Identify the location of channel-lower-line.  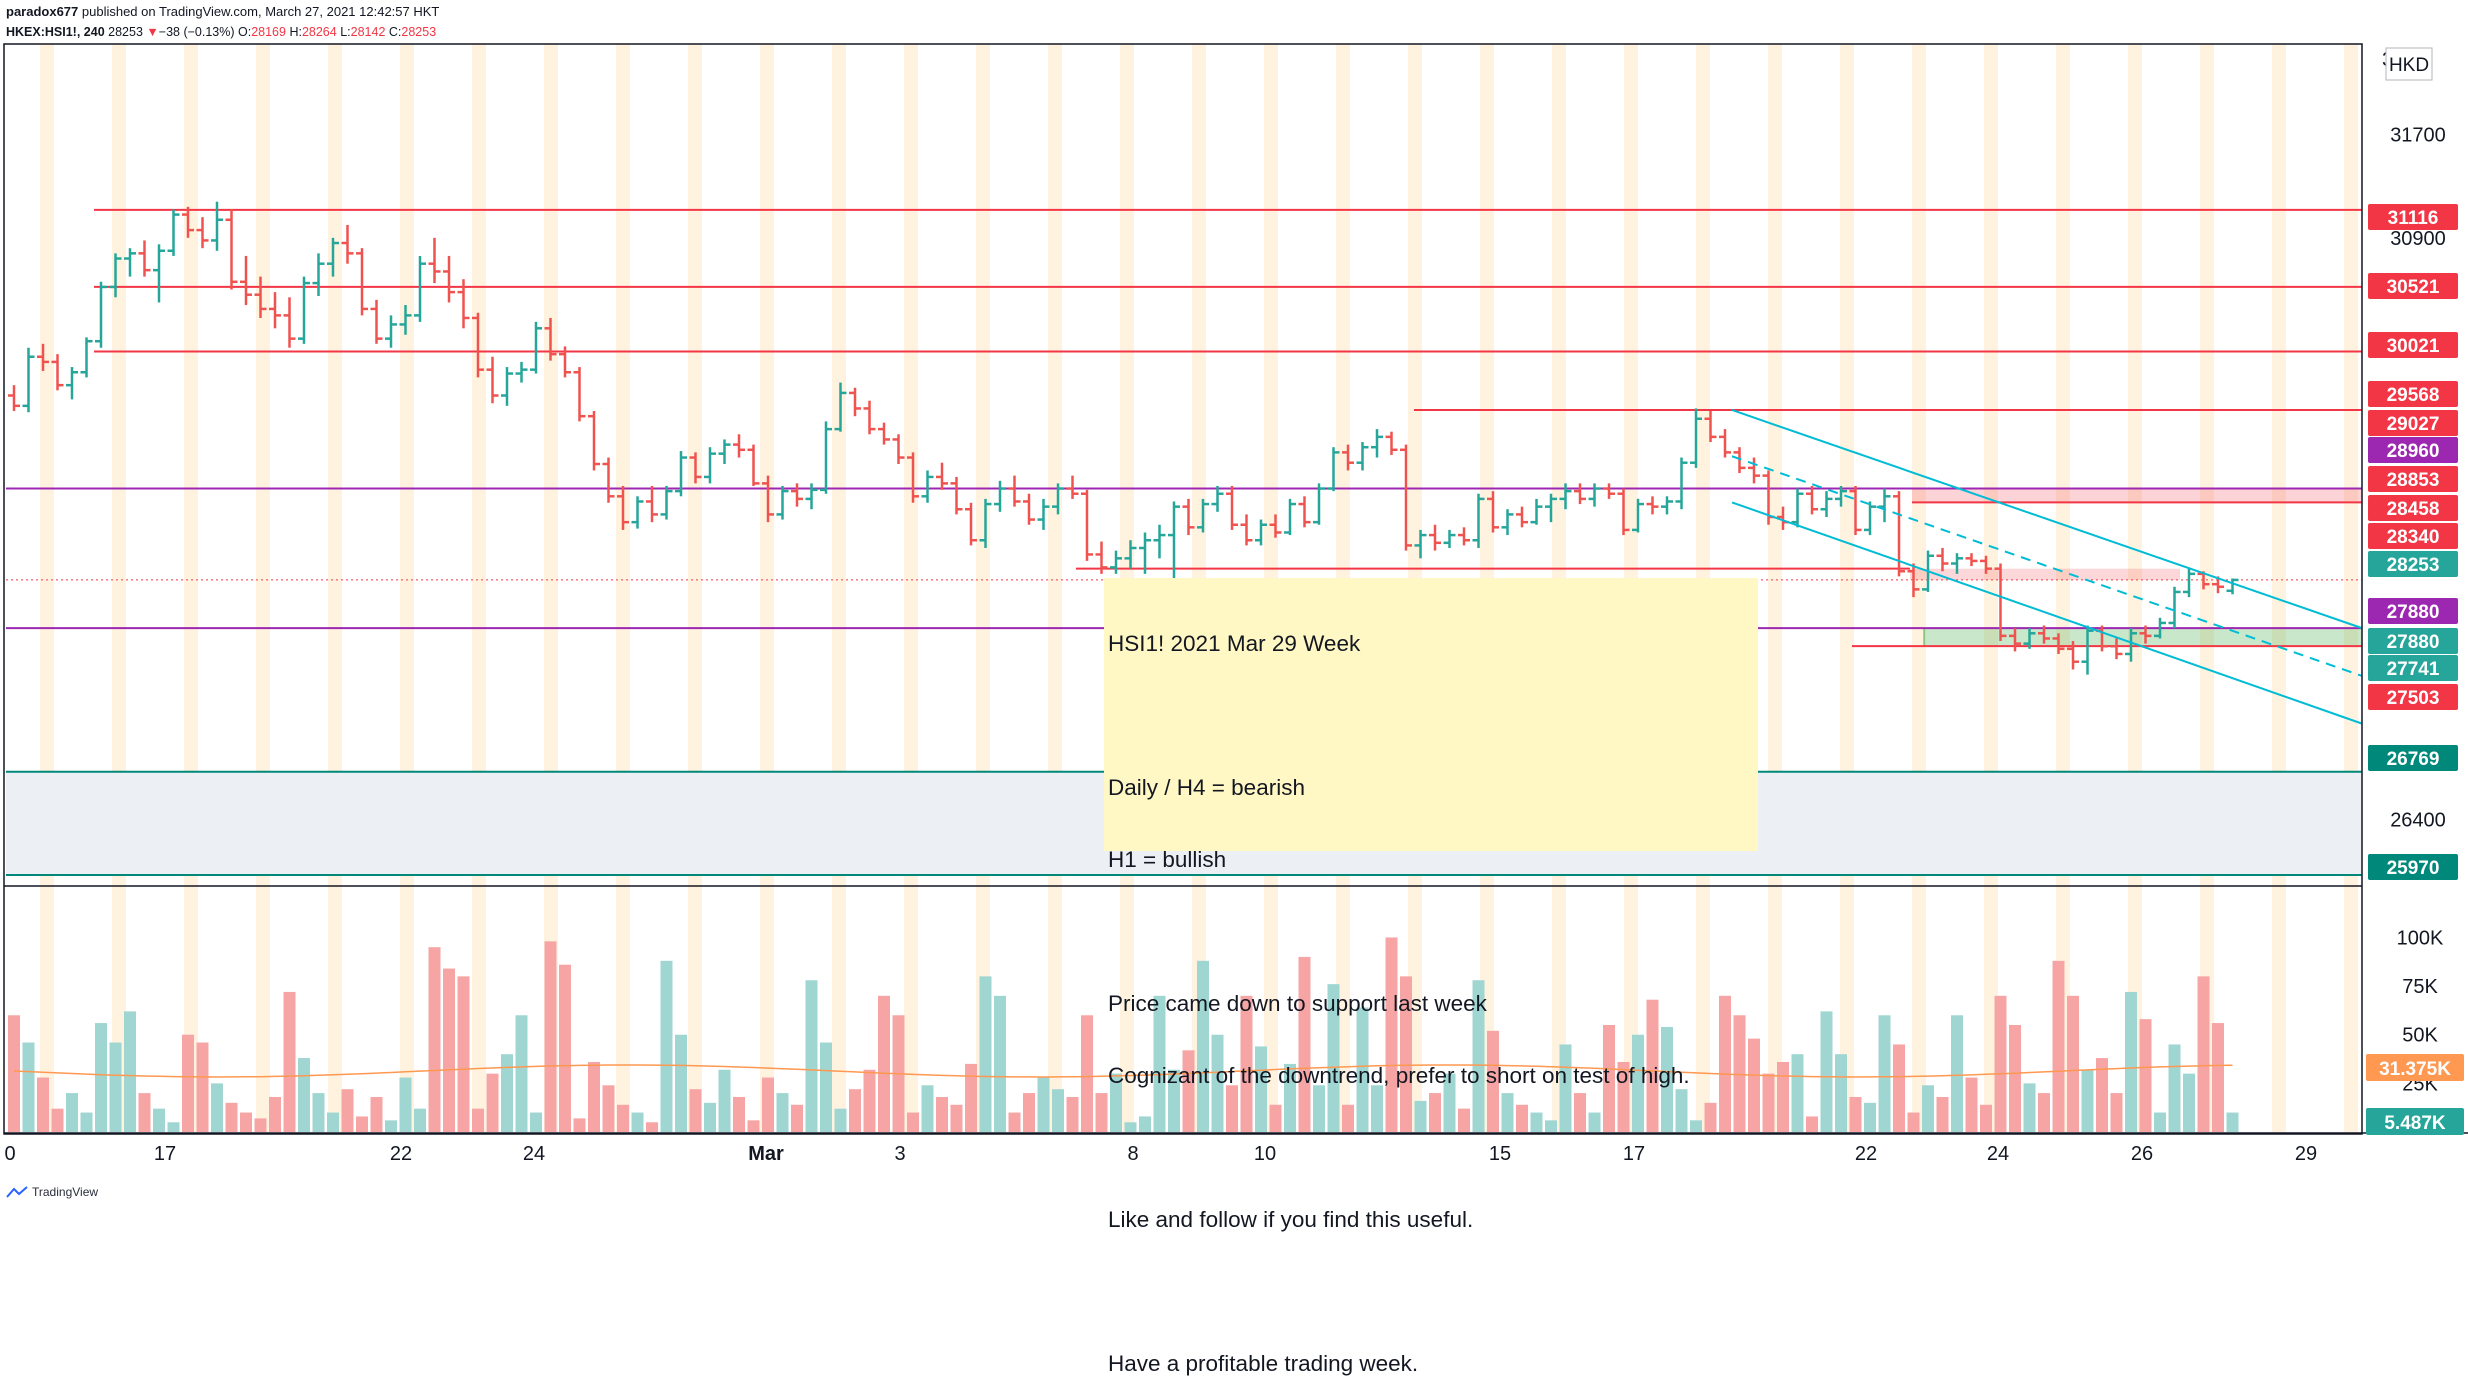
(2047, 613).